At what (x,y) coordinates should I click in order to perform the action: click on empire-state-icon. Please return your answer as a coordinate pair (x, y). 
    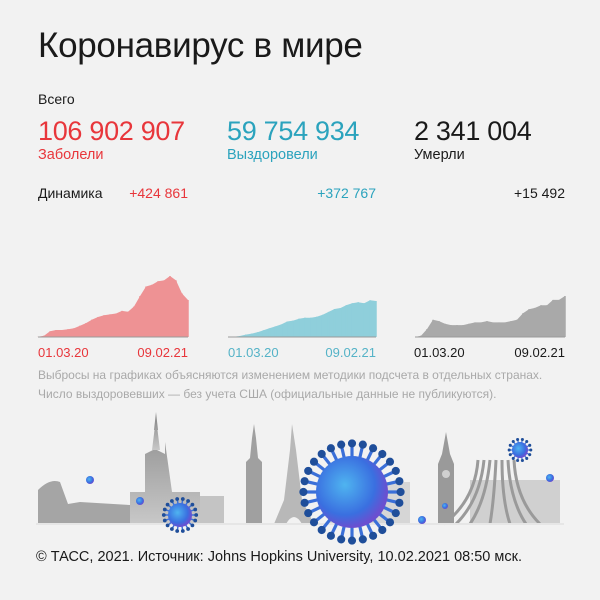
    Looking at the image, I should click on (254, 474).